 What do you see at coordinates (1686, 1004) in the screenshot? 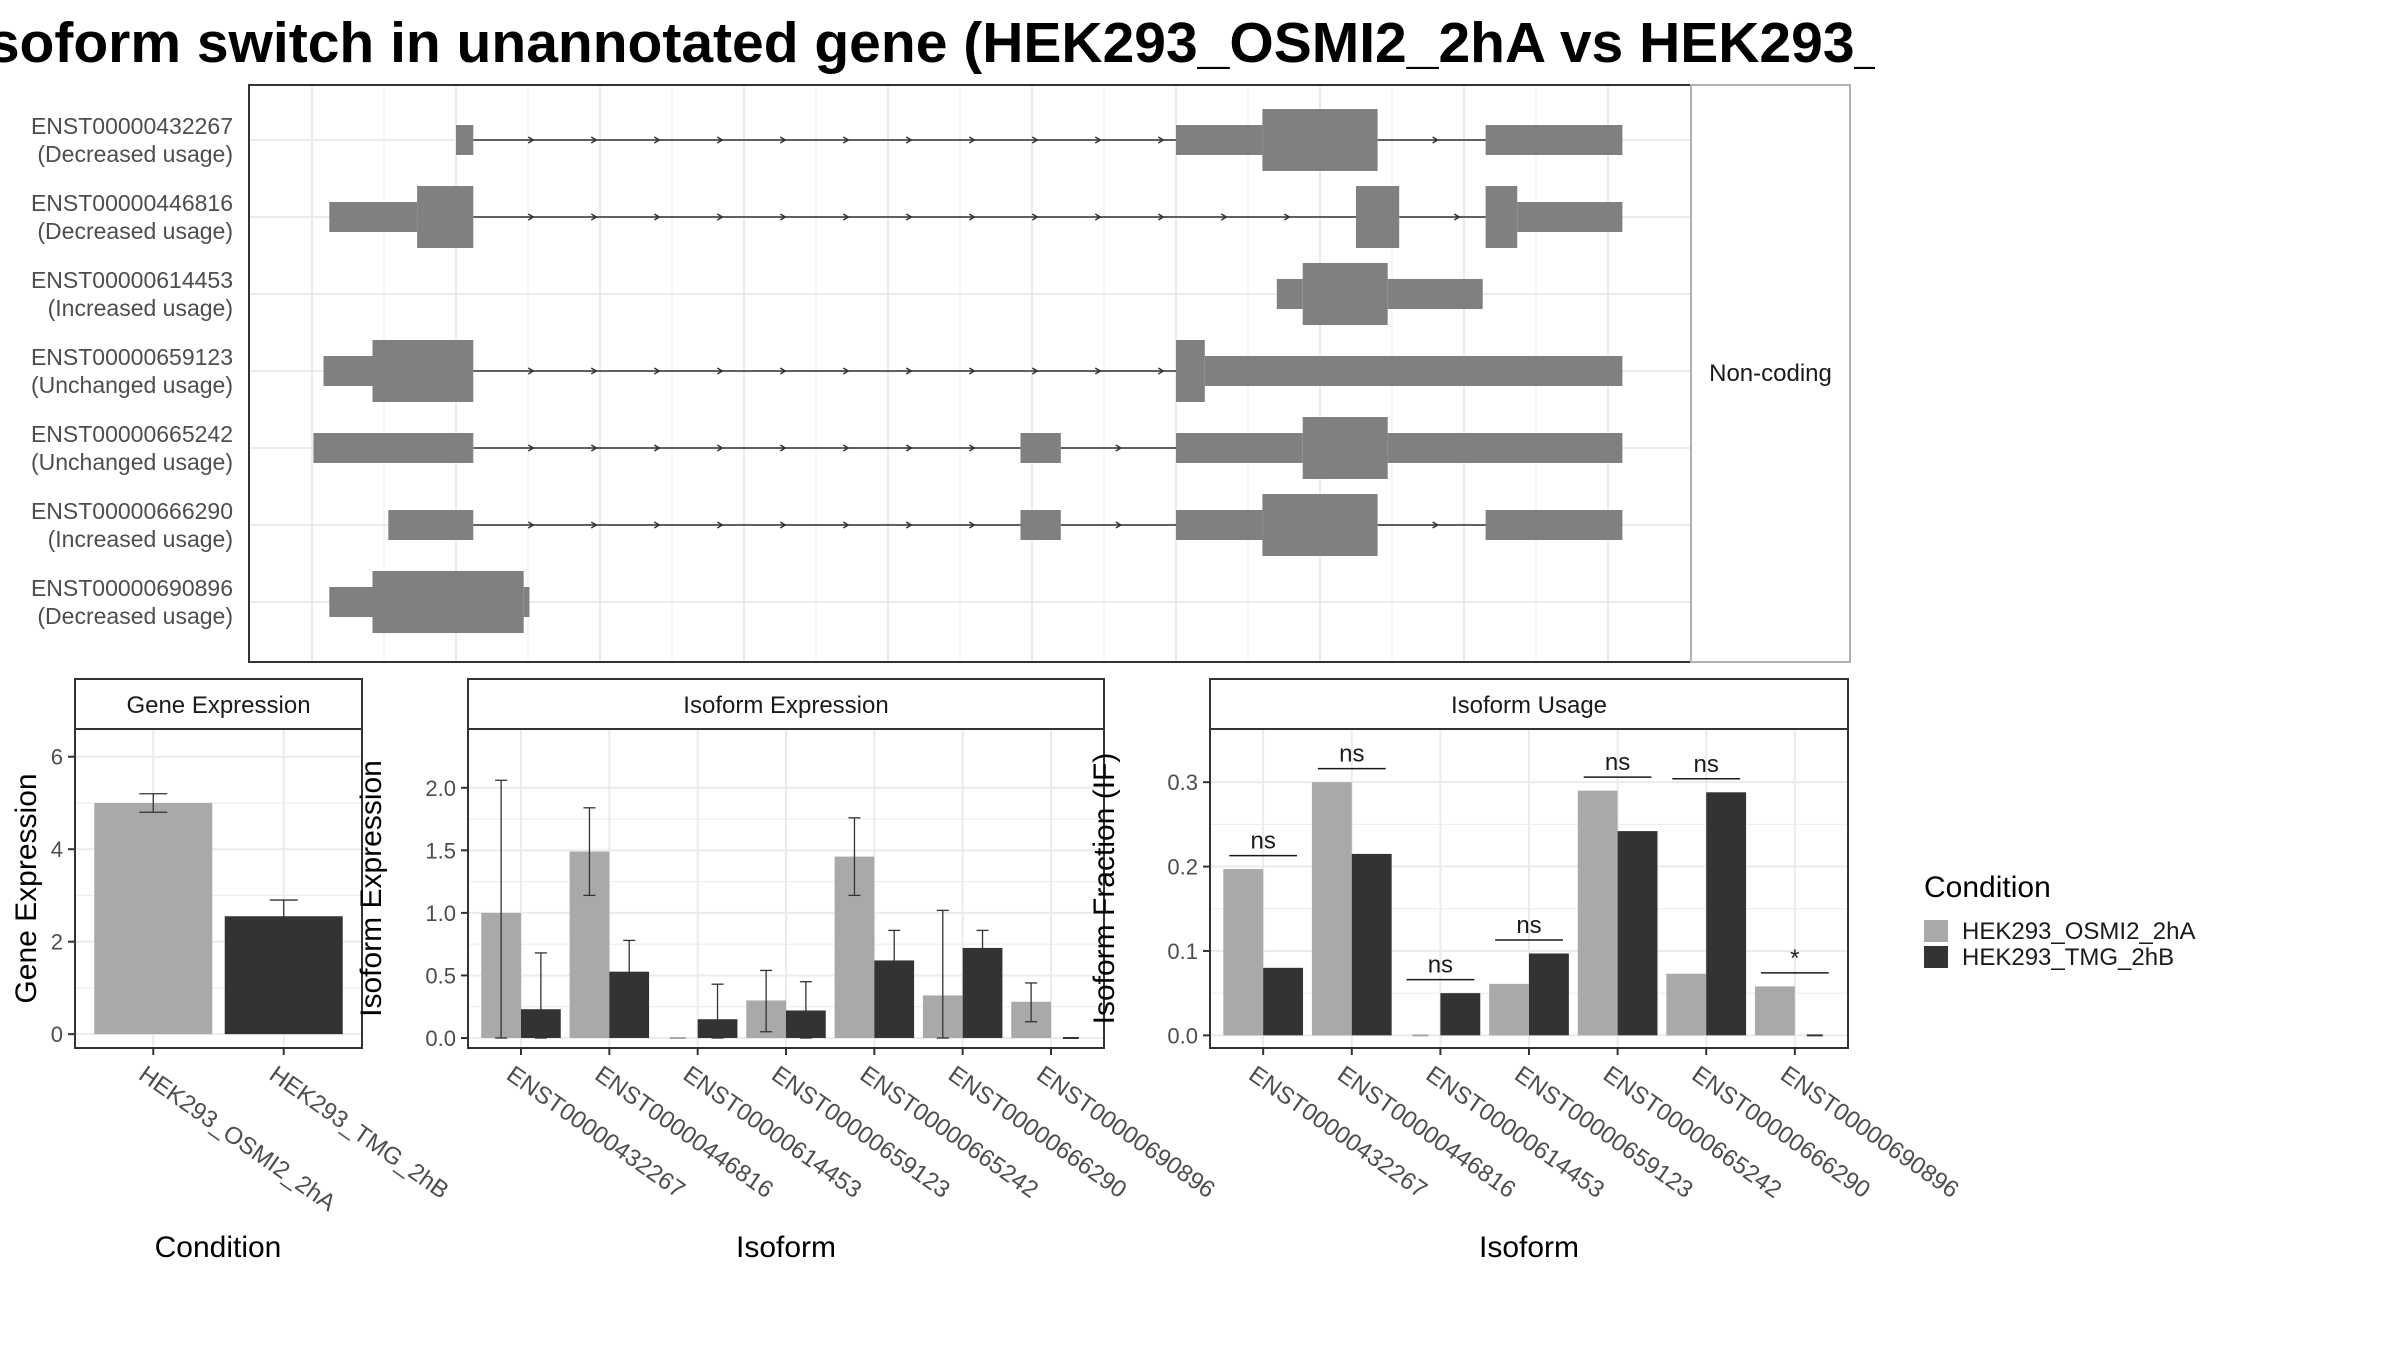
I see `bar-HEK293_OSMI2_2hA-ENST00000666290` at bounding box center [1686, 1004].